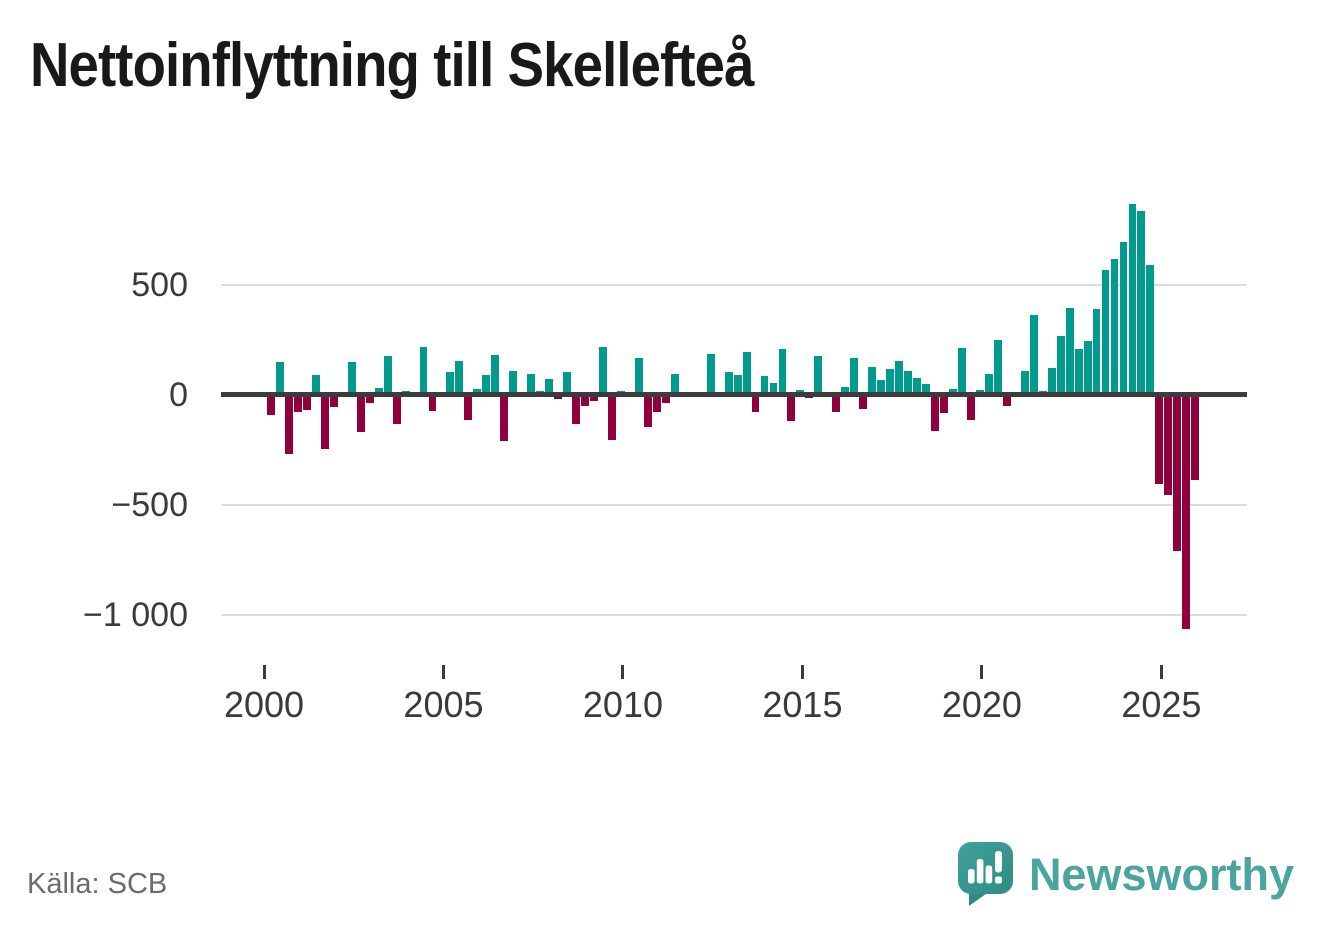 The height and width of the screenshot is (939, 1322). What do you see at coordinates (513, 382) in the screenshot?
I see `bar-2006-q4` at bounding box center [513, 382].